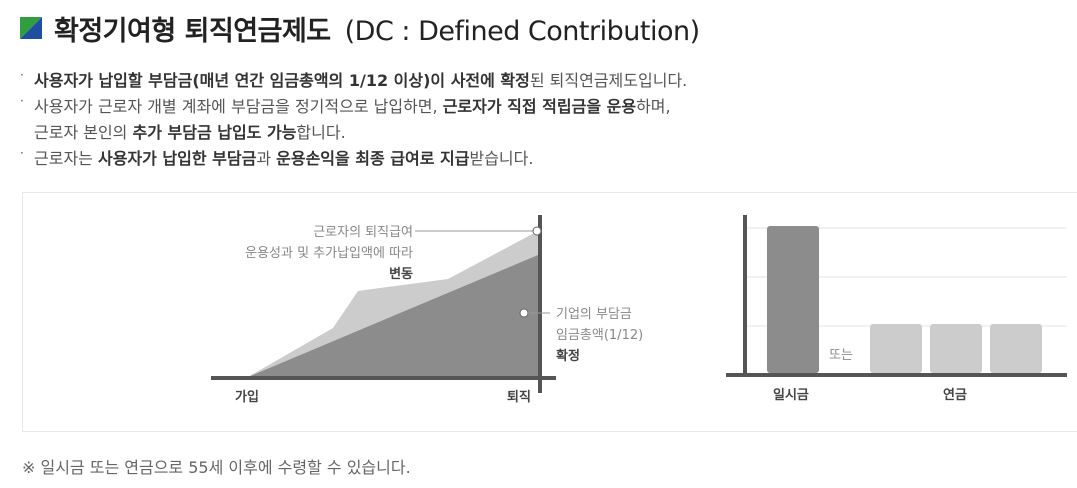  Describe the element at coordinates (594, 314) in the screenshot. I see `company-label-line1: 기업의 부담금` at that location.